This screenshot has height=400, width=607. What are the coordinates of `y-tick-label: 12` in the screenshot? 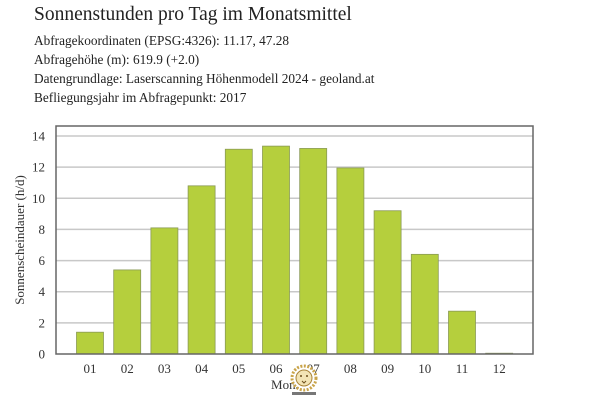 It's located at (38, 167).